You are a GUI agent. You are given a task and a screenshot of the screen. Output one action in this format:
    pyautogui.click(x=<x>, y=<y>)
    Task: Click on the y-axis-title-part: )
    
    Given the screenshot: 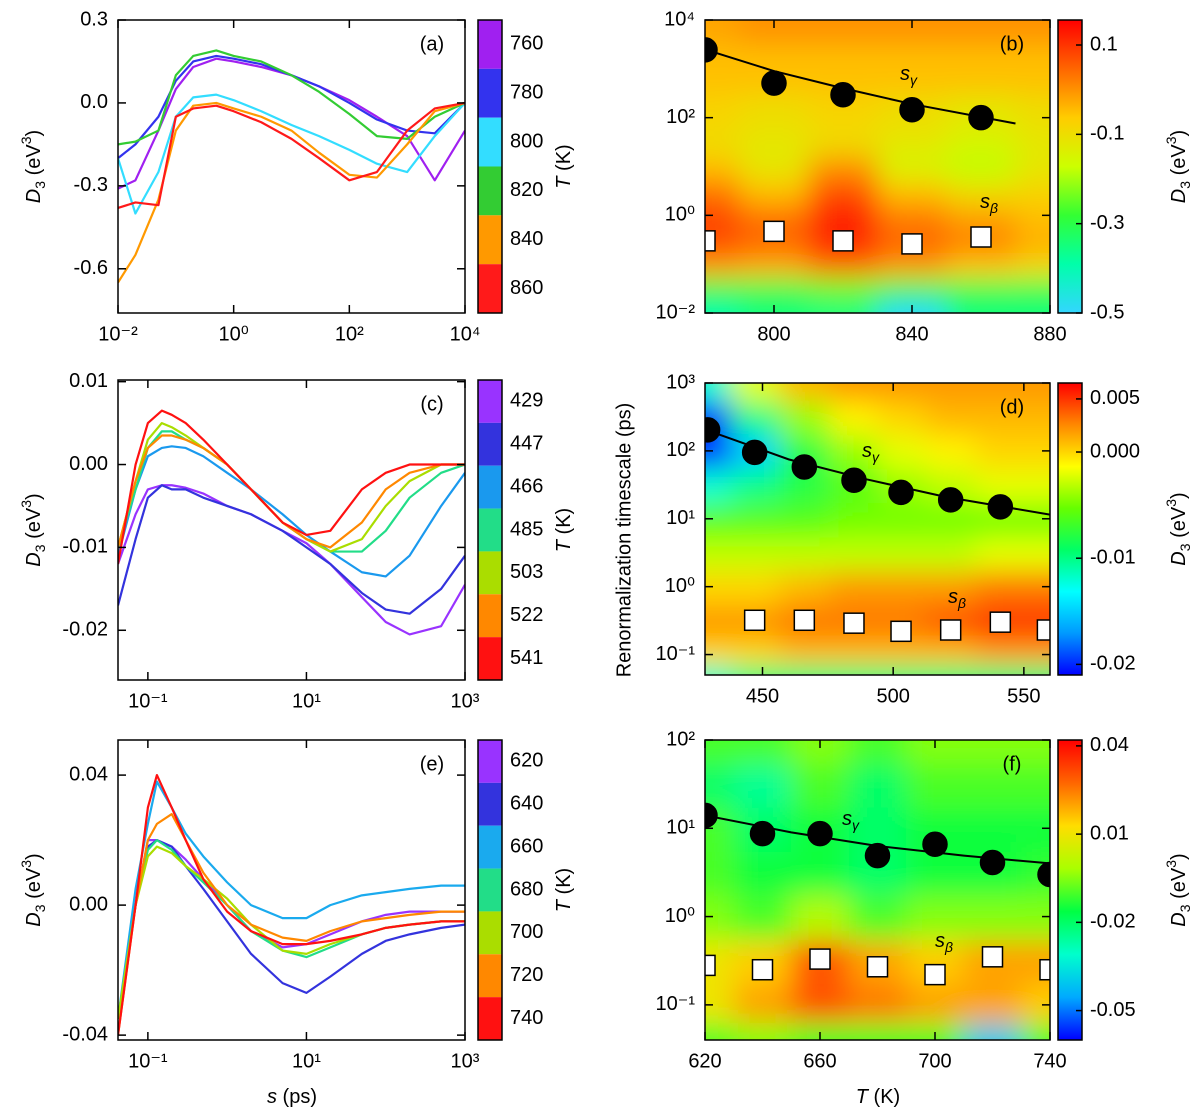 What is the action you would take?
    pyautogui.click(x=34, y=496)
    